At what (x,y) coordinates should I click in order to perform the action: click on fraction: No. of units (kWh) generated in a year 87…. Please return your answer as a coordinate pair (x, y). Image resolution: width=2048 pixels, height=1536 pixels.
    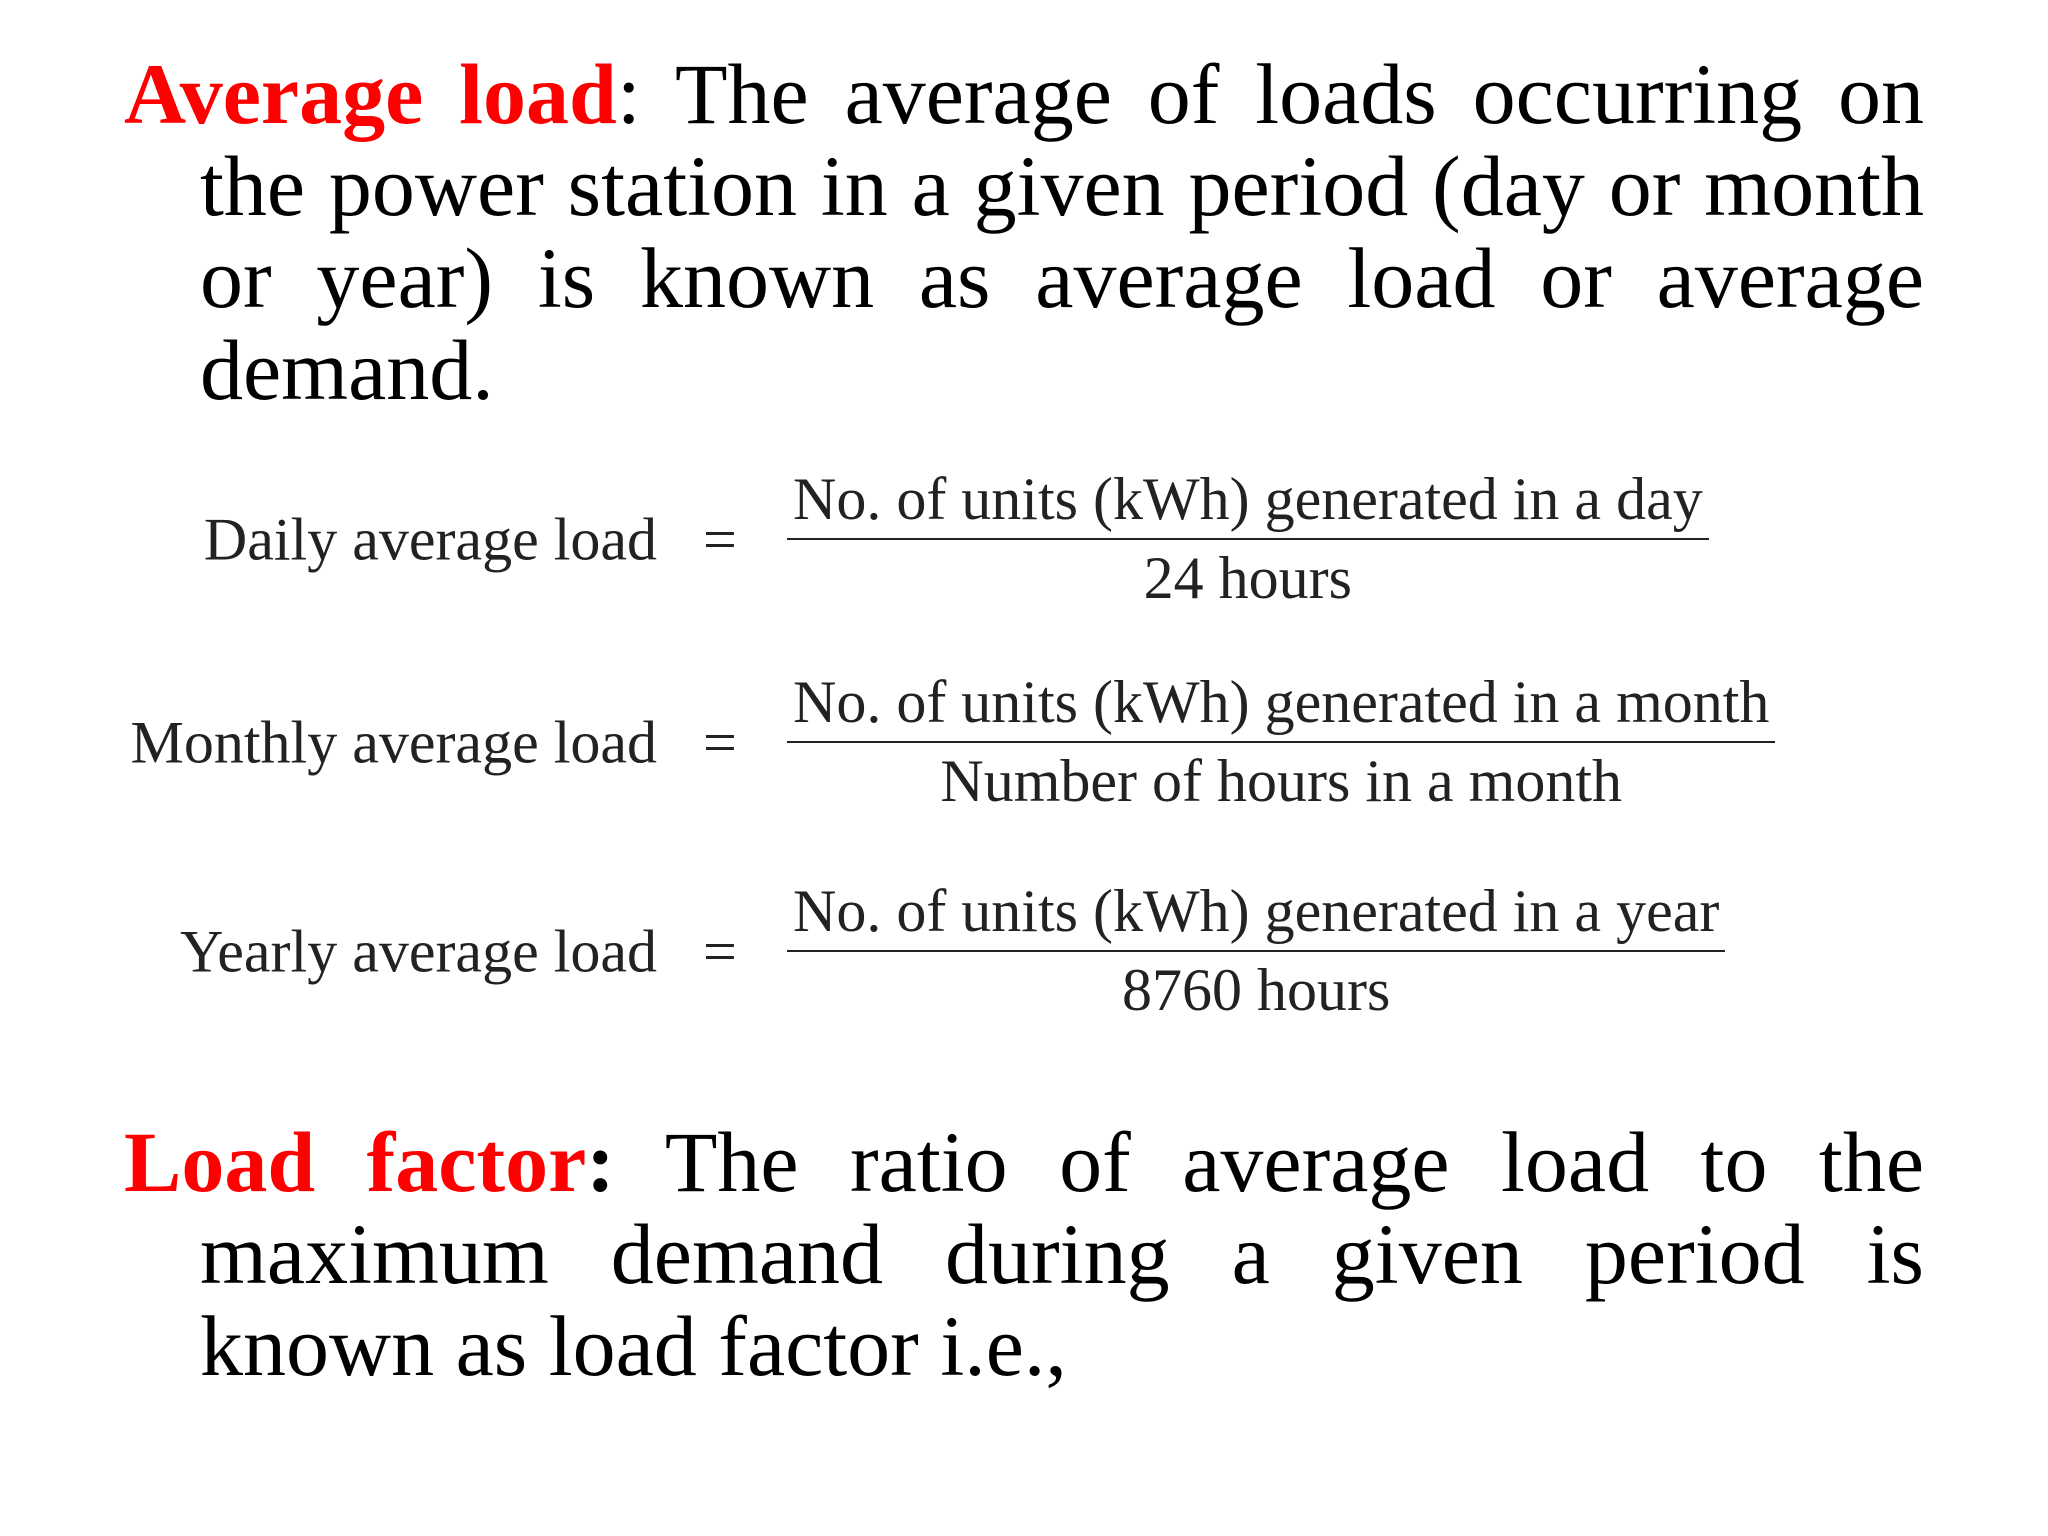
    Looking at the image, I should click on (1256, 952).